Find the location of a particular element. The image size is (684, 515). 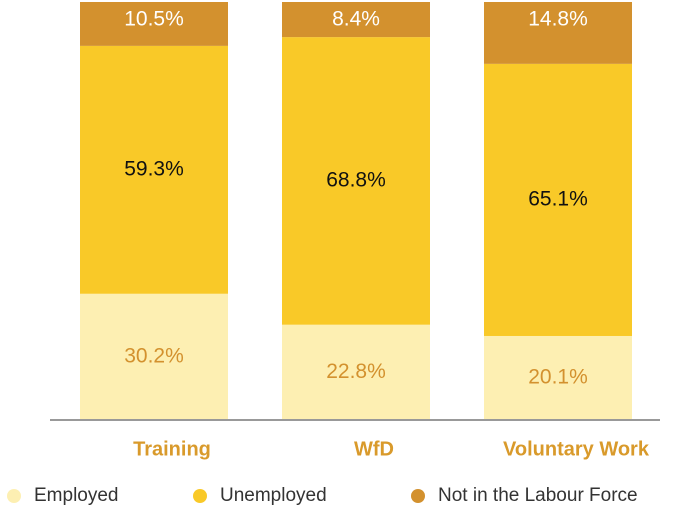

x-tick-label: Voluntary Work is located at coordinates (576, 449).